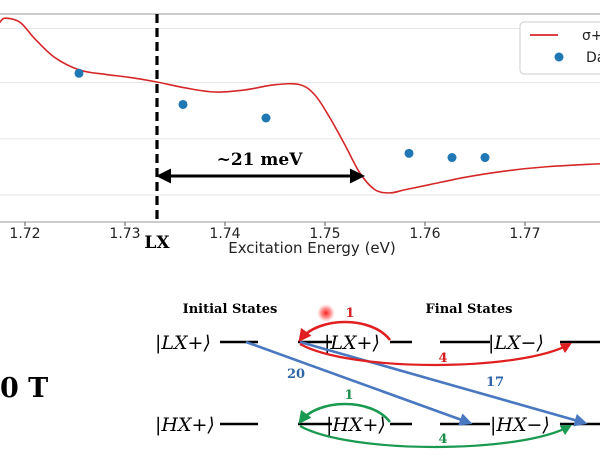  Describe the element at coordinates (124, 234) in the screenshot. I see `x-tick-label: 1.73` at that location.